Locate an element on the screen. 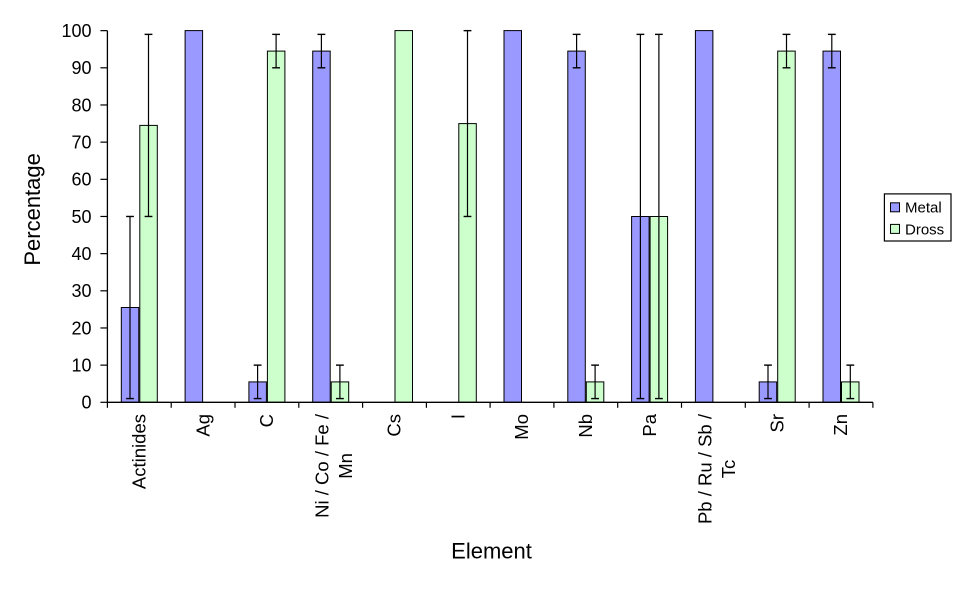 Image resolution: width=960 pixels, height=591 pixels. svg-text: Nb is located at coordinates (585, 426).